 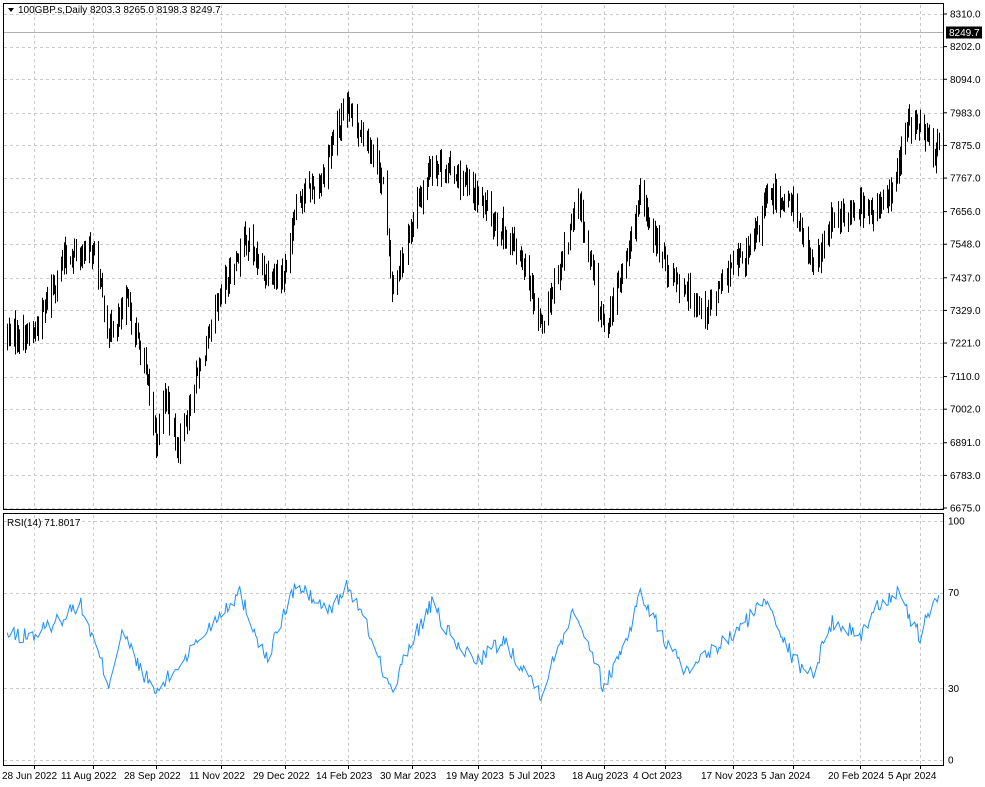 What do you see at coordinates (965, 113) in the screenshot?
I see `price-tick-label: 7983.0` at bounding box center [965, 113].